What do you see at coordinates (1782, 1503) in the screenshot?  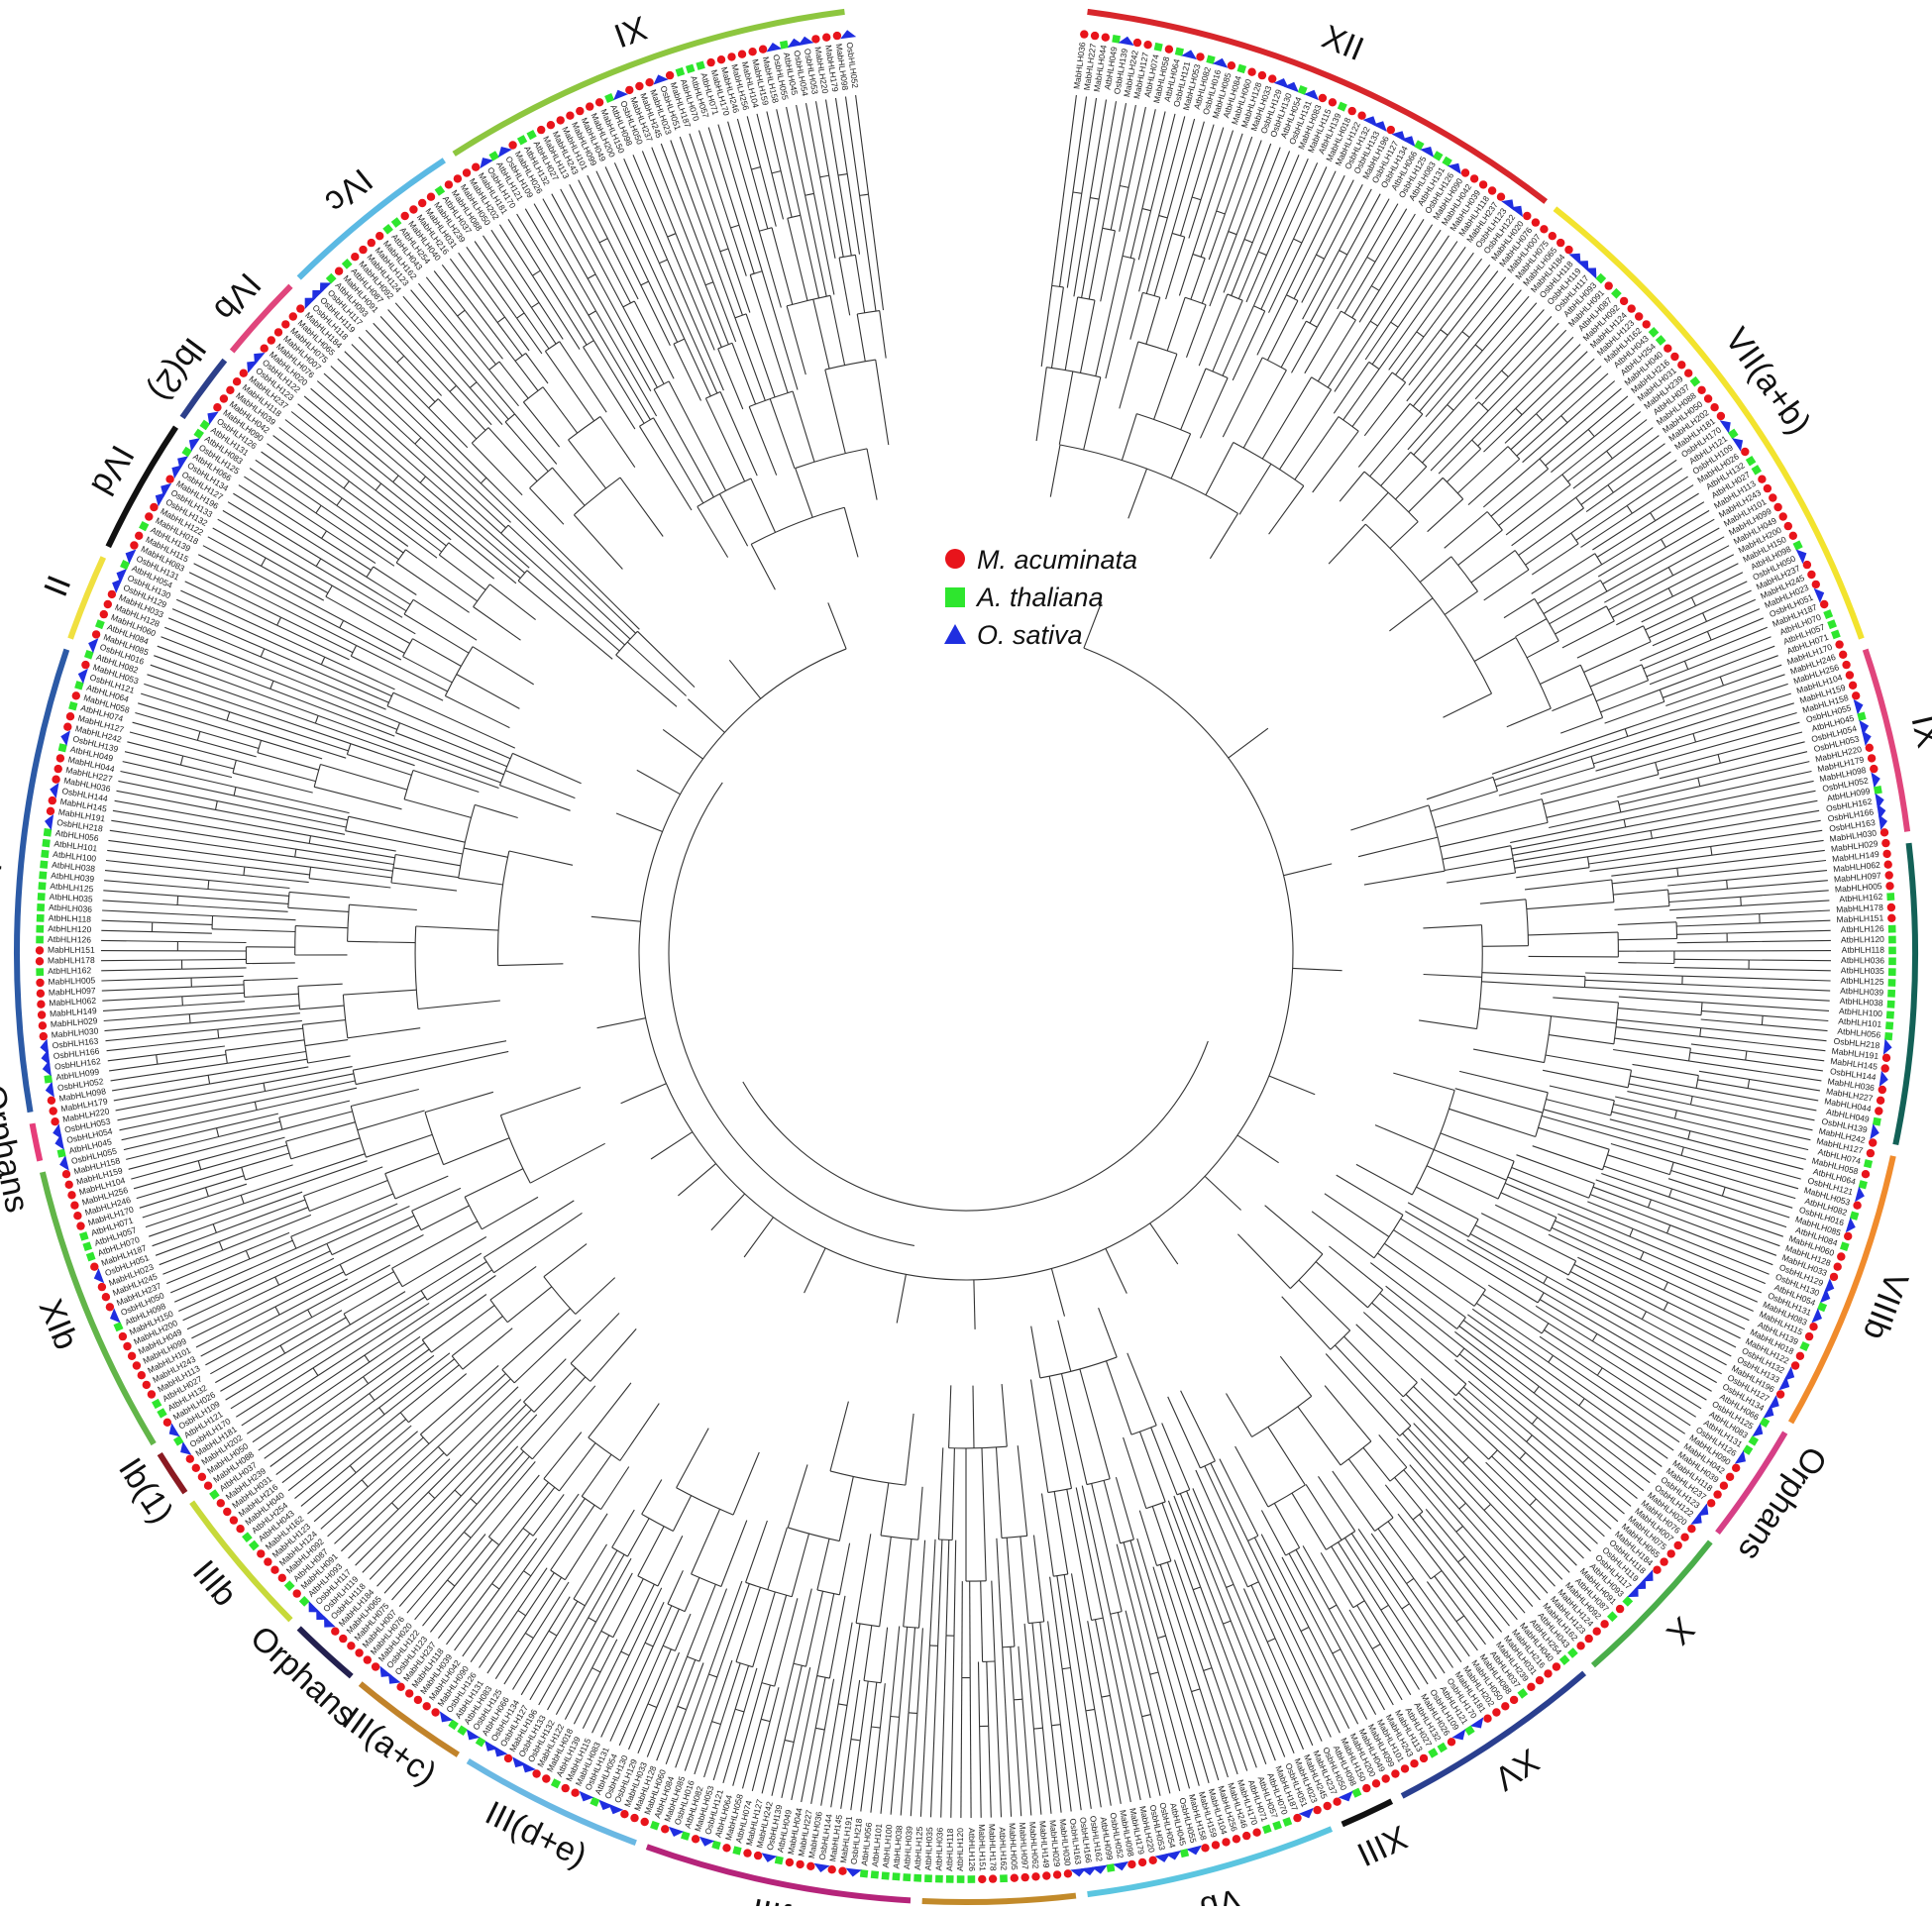 I see `clade-label: Orphans` at bounding box center [1782, 1503].